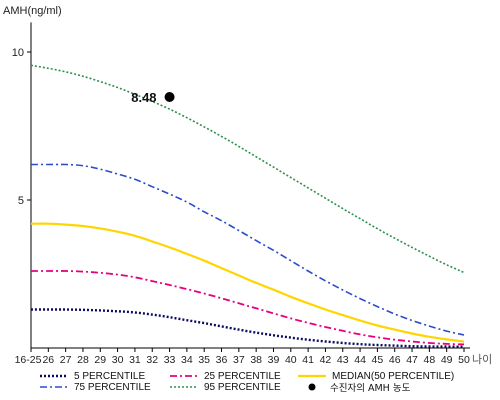 This screenshot has height=400, width=500. What do you see at coordinates (274, 360) in the screenshot?
I see `x-tick-label: 39` at bounding box center [274, 360].